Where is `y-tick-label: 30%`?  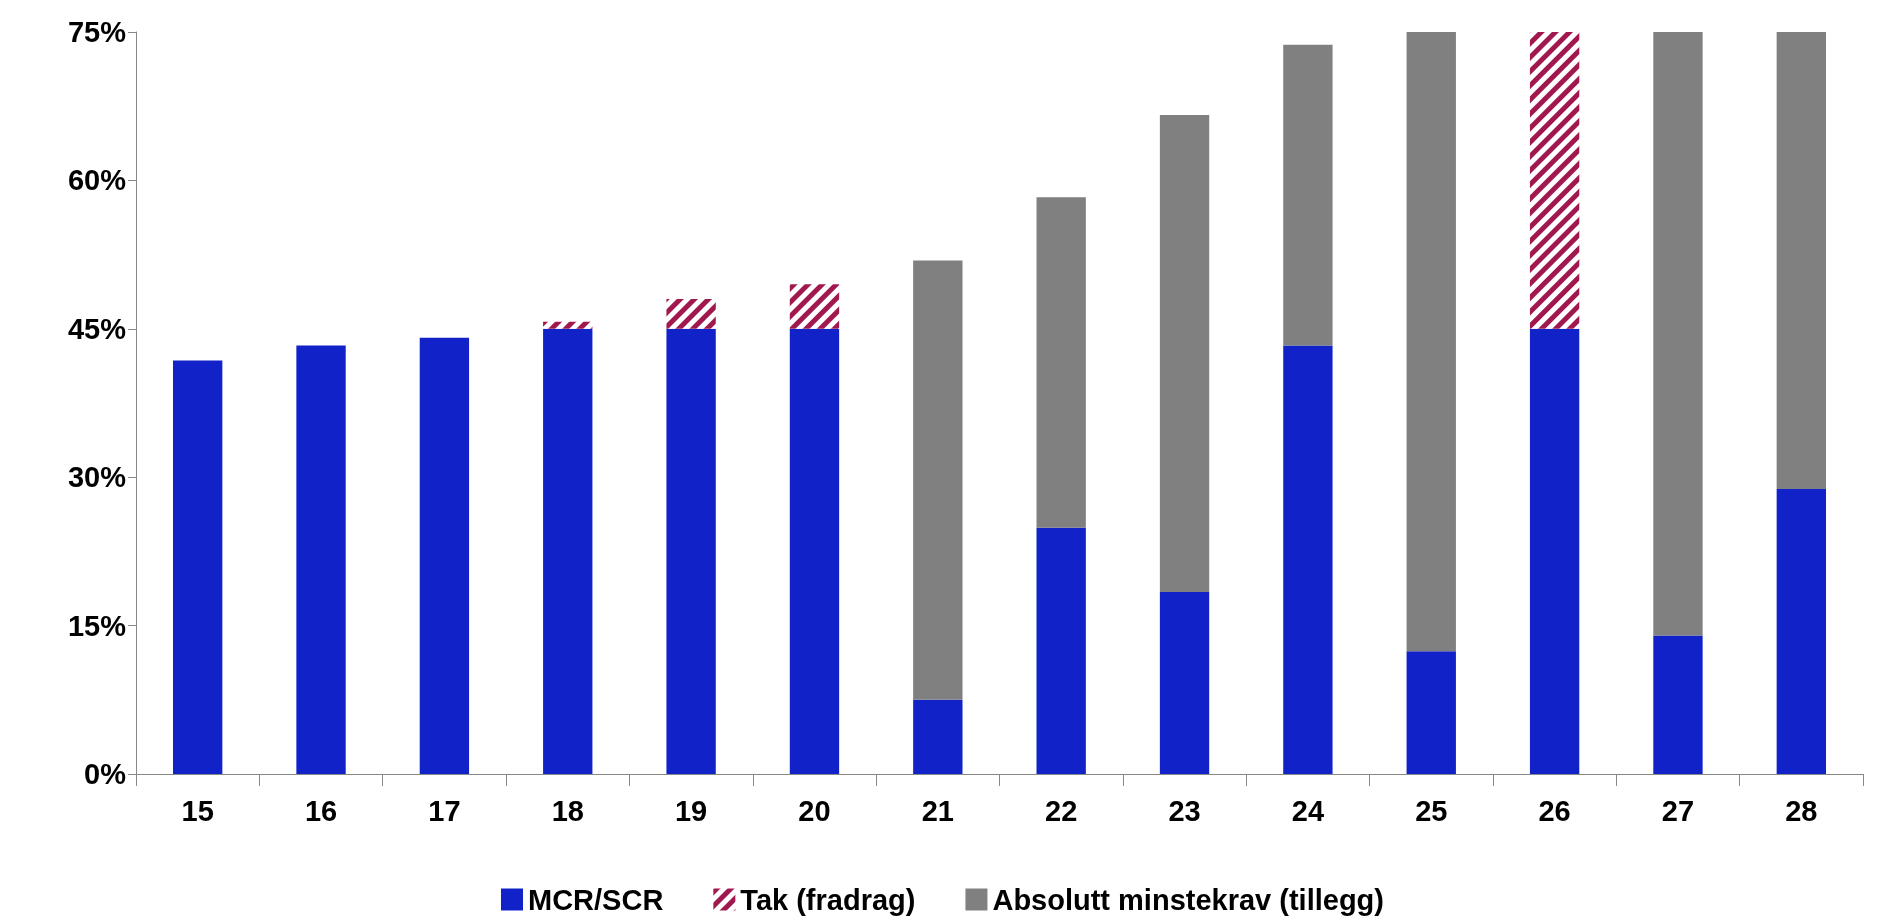 y-tick-label: 30% is located at coordinates (97, 477).